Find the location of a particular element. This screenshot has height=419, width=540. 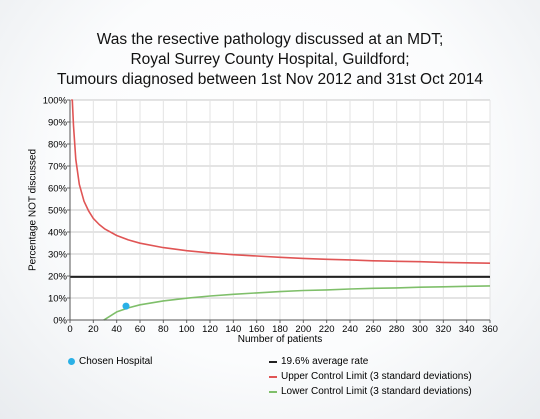

x-tick-label: 220 is located at coordinates (327, 329).